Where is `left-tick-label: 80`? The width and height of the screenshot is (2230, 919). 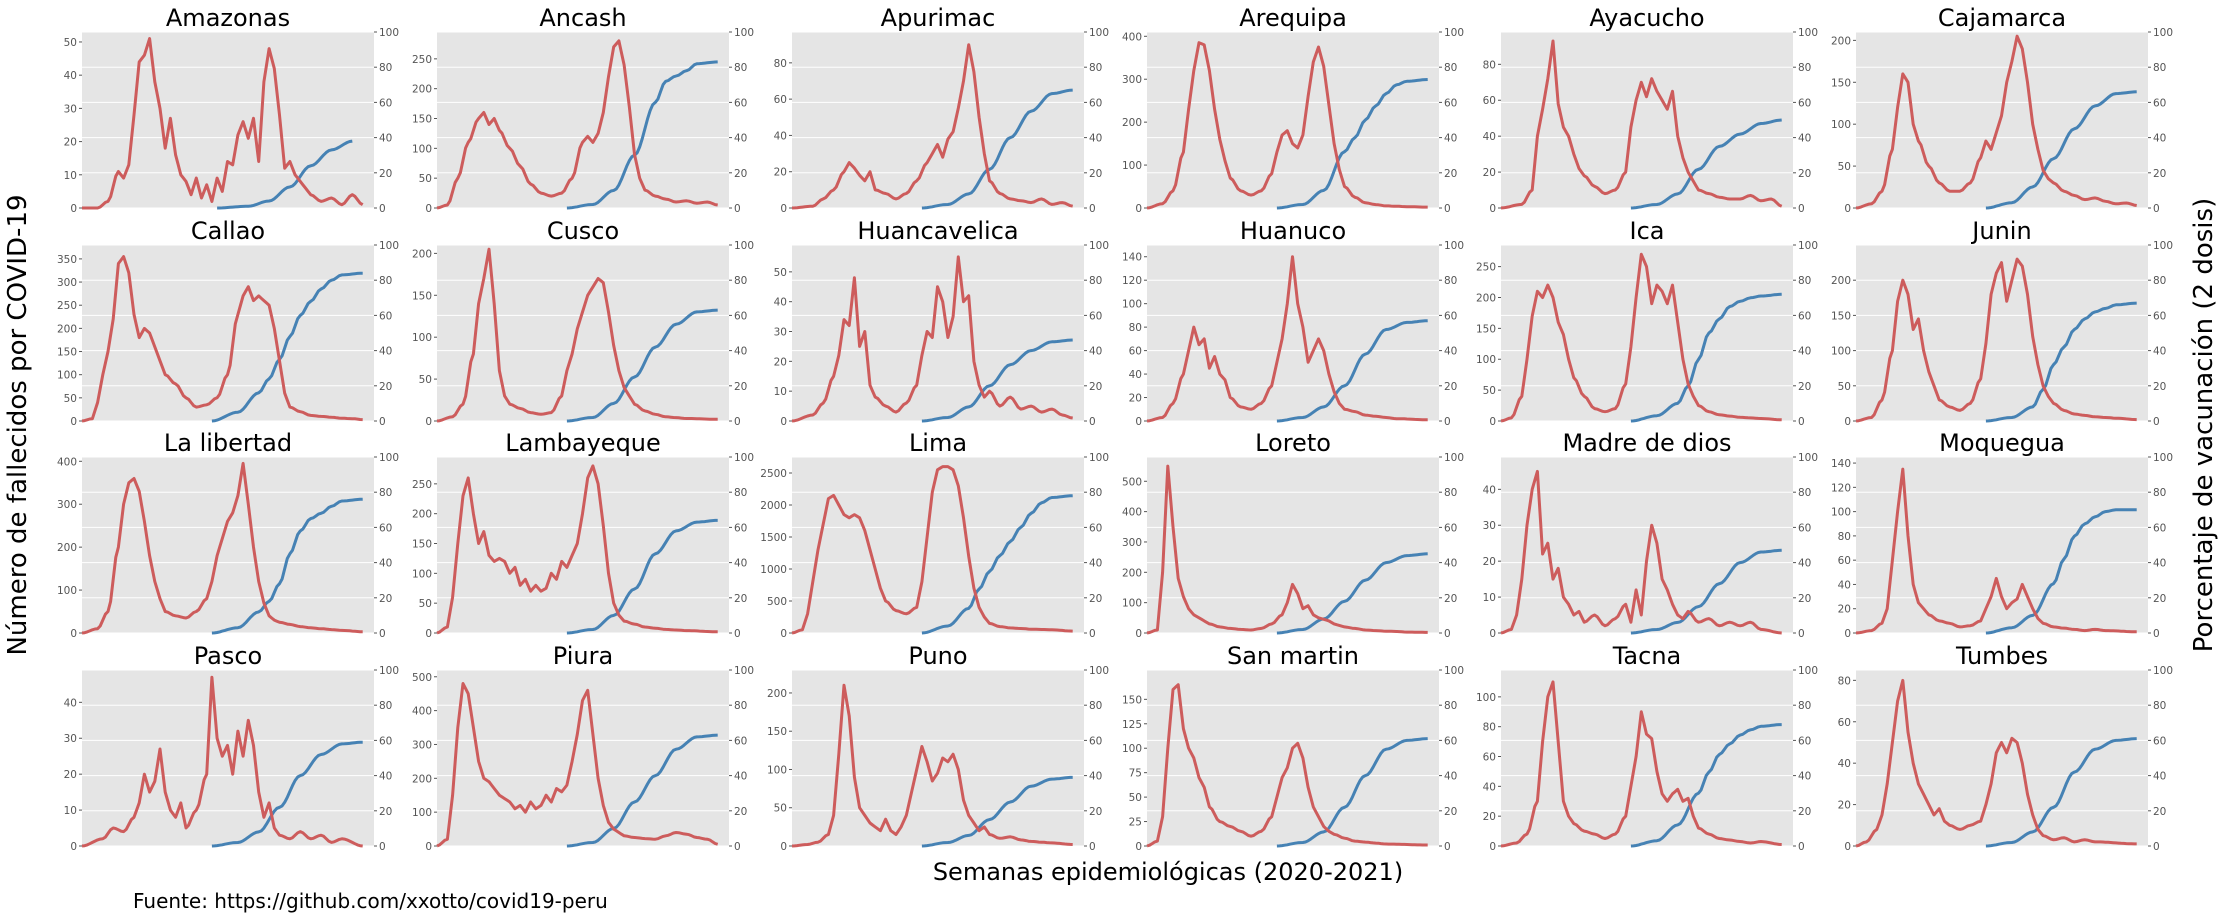
left-tick-label: 80 is located at coordinates (1844, 537).